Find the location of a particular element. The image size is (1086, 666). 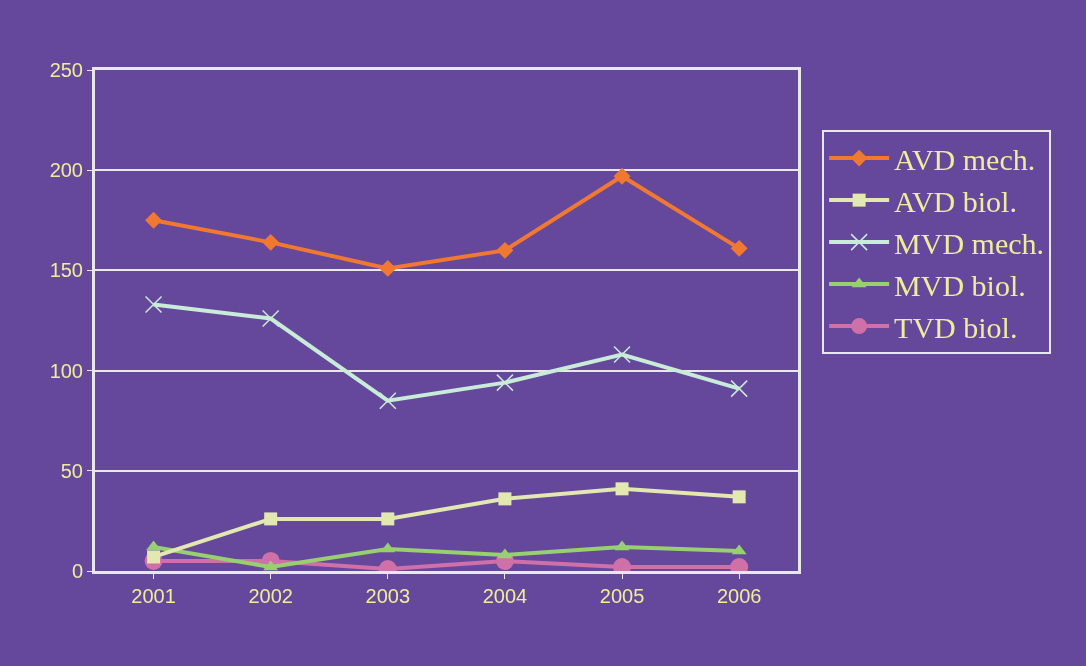

x-tick-label: 2002 is located at coordinates (270, 596).